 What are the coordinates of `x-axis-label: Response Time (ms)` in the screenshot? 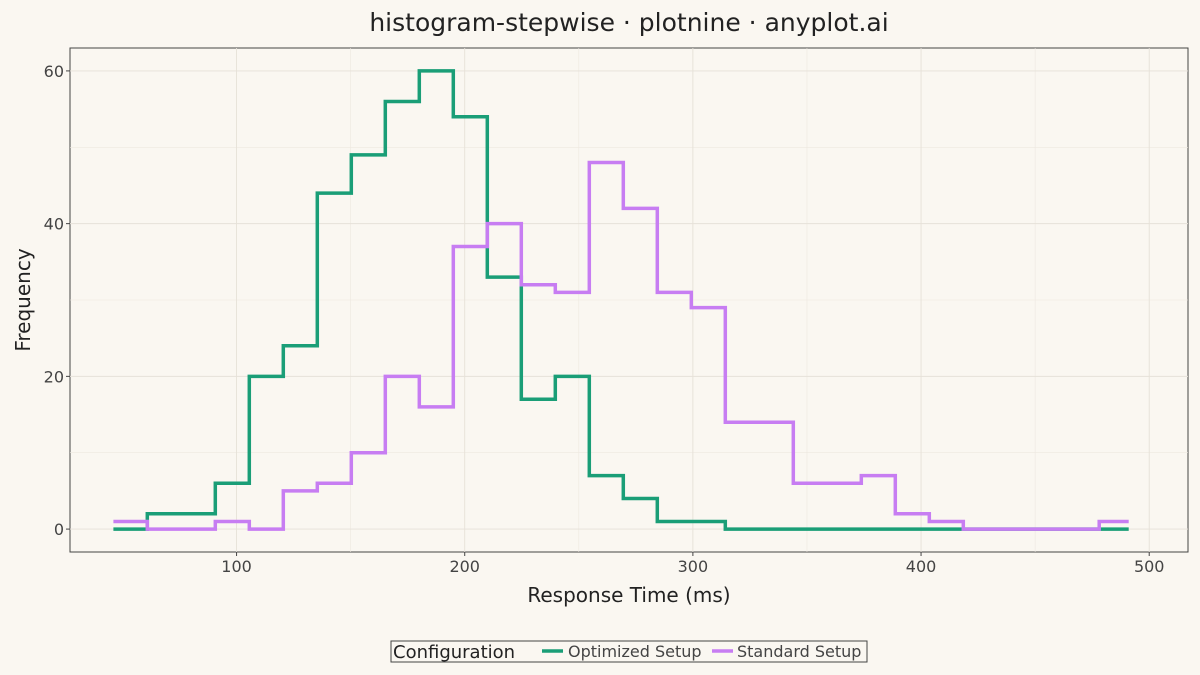 It's located at (628, 595).